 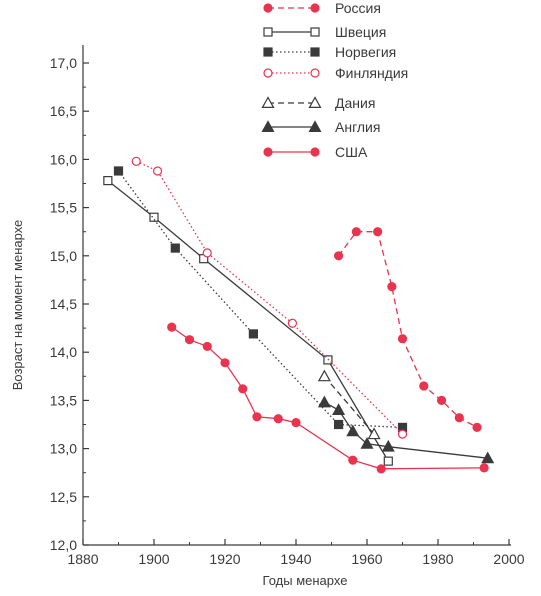 I want to click on legend-item: Финляндия, so click(x=335, y=73).